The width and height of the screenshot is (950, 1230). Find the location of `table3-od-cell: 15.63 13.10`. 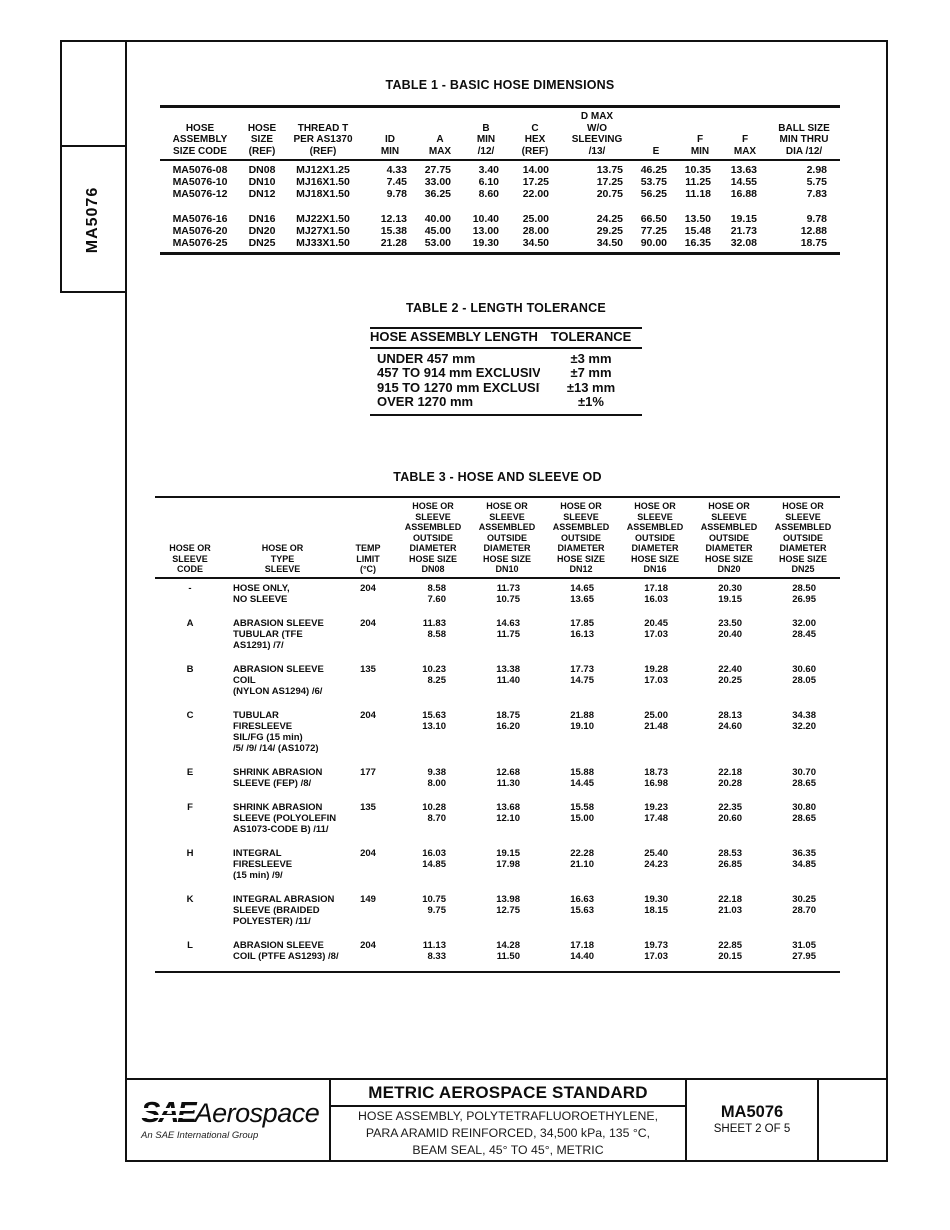

table3-od-cell: 15.63 13.10 is located at coordinates (434, 720).